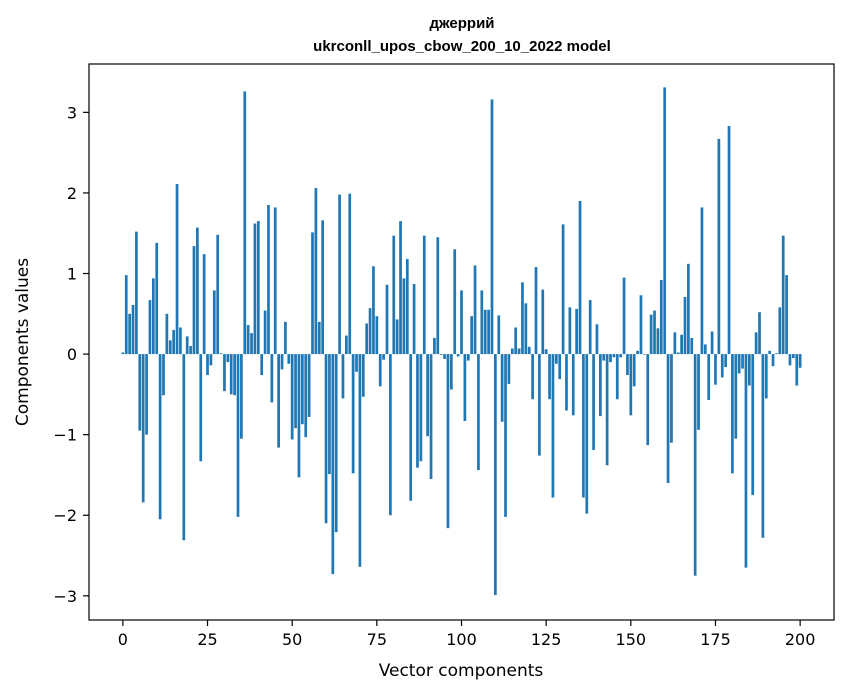 The height and width of the screenshot is (696, 847). What do you see at coordinates (65, 435) in the screenshot?
I see `y-tick-label--1: −1` at bounding box center [65, 435].